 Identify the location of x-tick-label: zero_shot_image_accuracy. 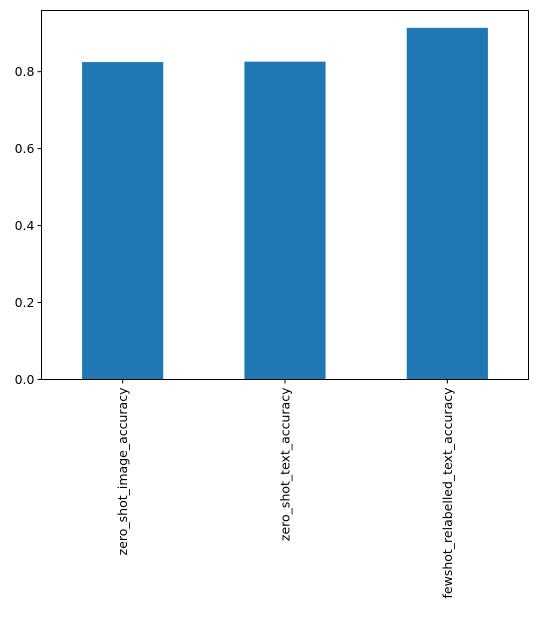
(122, 471).